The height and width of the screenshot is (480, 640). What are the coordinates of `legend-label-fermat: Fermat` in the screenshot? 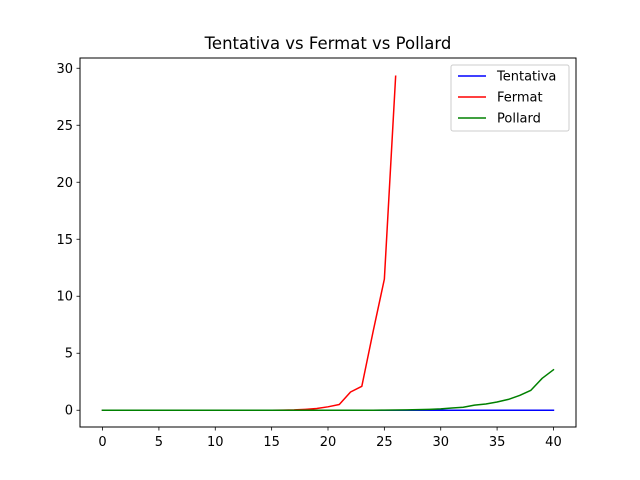 It's located at (520, 98).